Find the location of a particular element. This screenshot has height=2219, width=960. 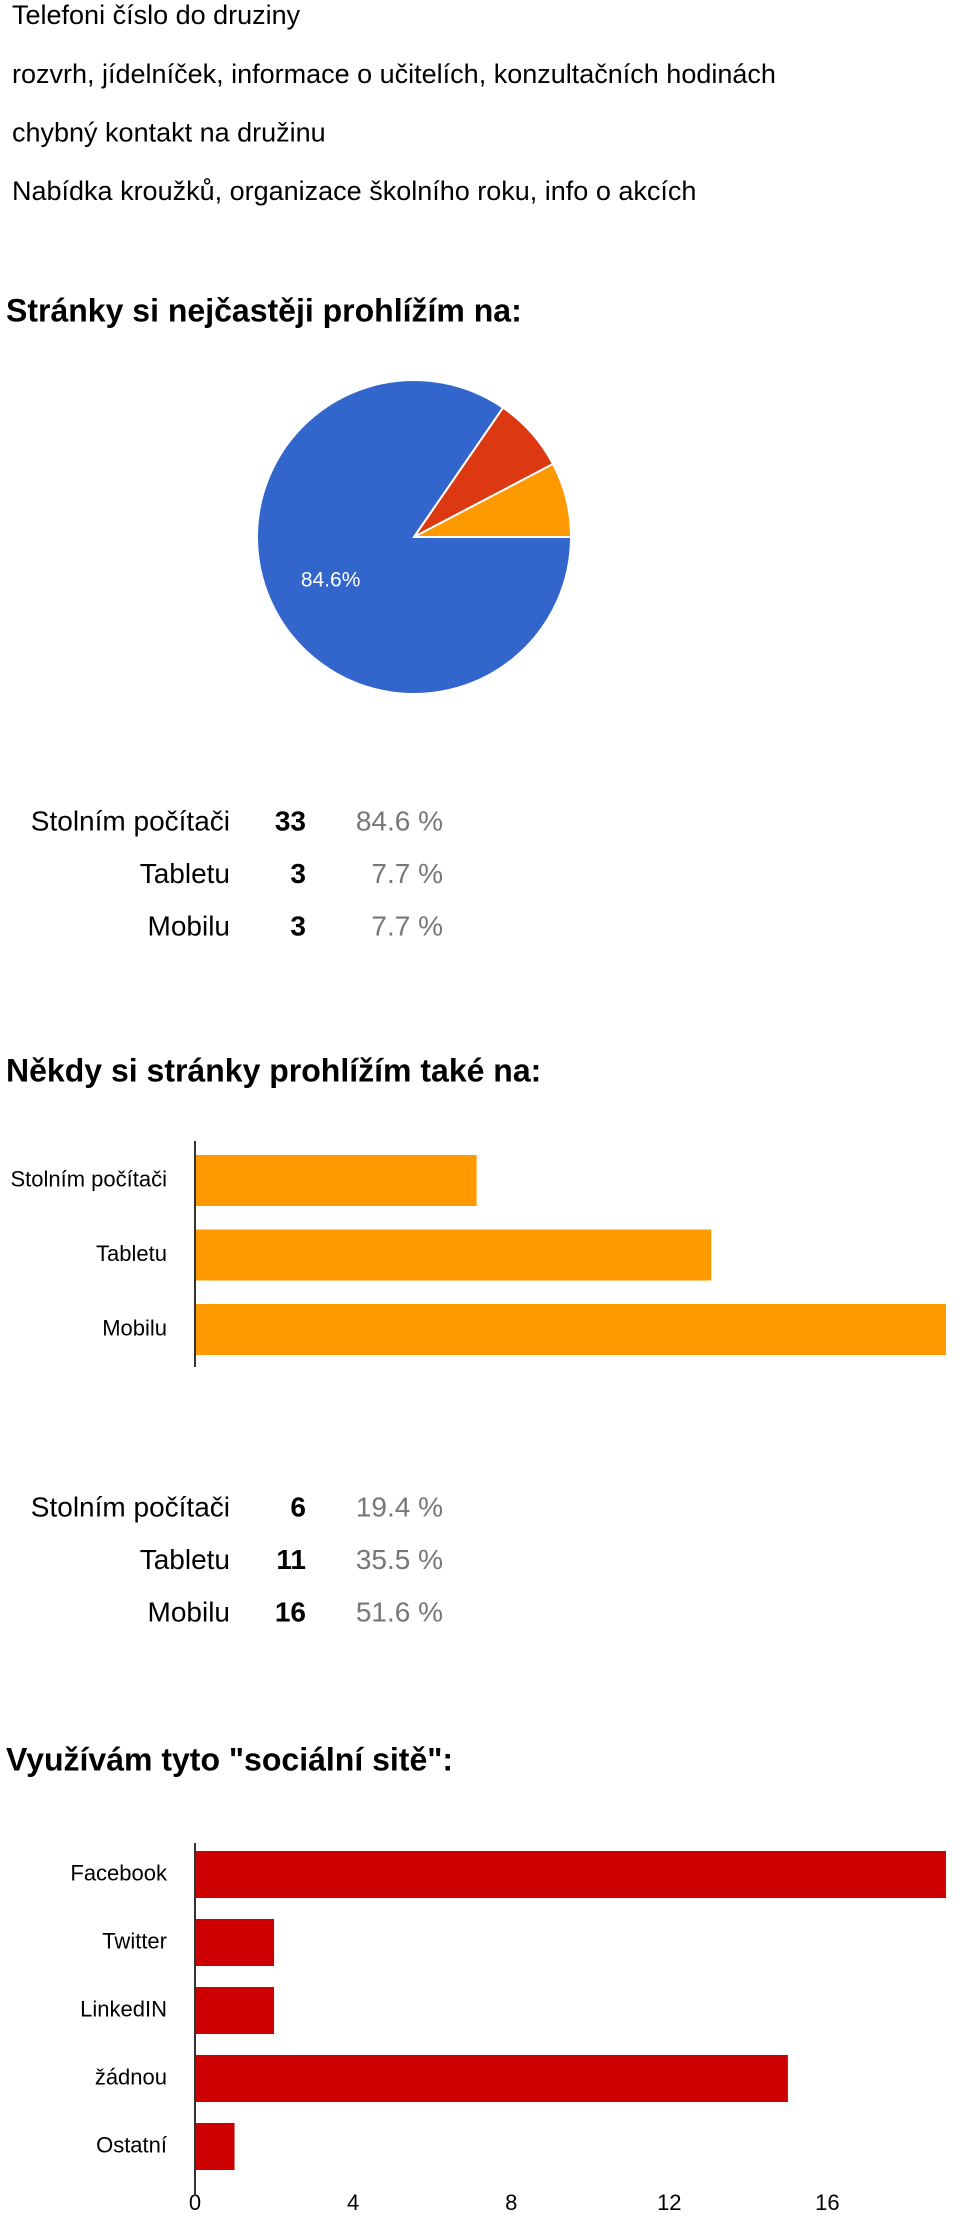

category-label: Twitter is located at coordinates (134, 1940).